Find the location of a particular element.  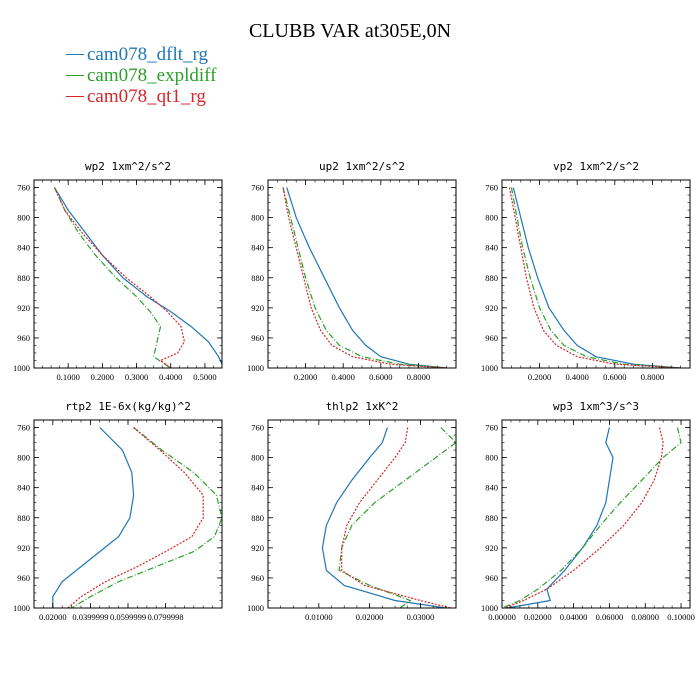

x-tick-label: 0.0399999 is located at coordinates (90, 617).